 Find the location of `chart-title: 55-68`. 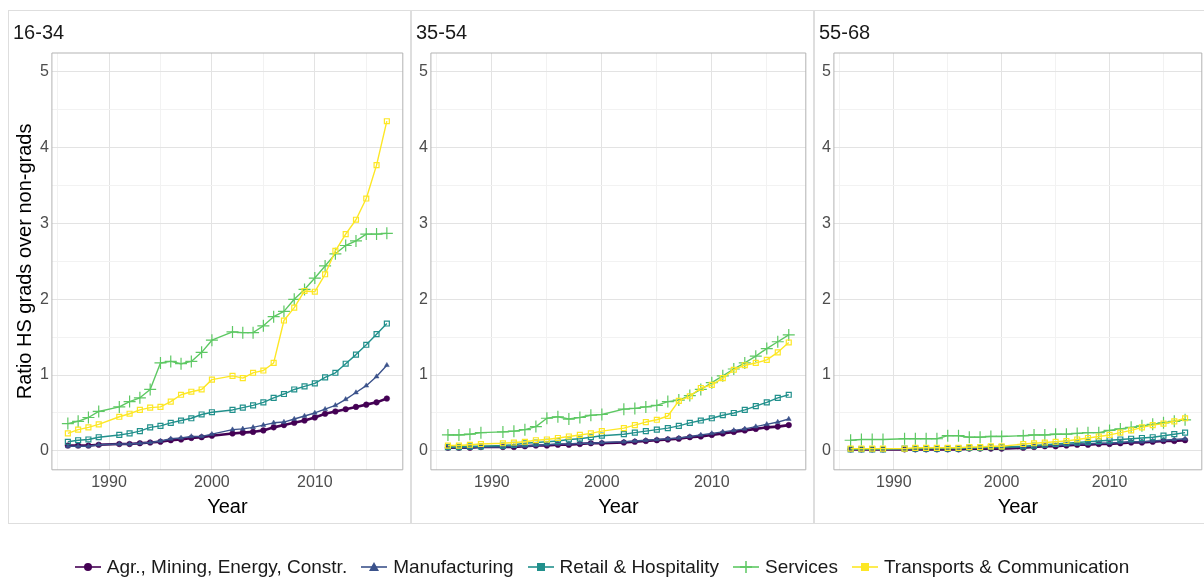

chart-title: 55-68 is located at coordinates (845, 31).